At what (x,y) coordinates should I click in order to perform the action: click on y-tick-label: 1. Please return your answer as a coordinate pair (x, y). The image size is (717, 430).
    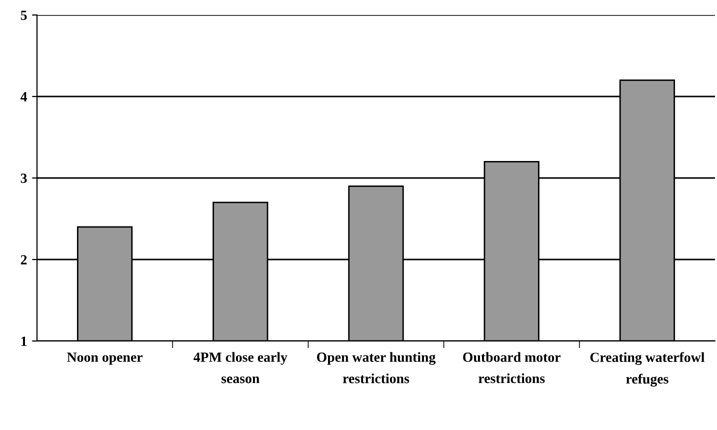
    Looking at the image, I should click on (24, 341).